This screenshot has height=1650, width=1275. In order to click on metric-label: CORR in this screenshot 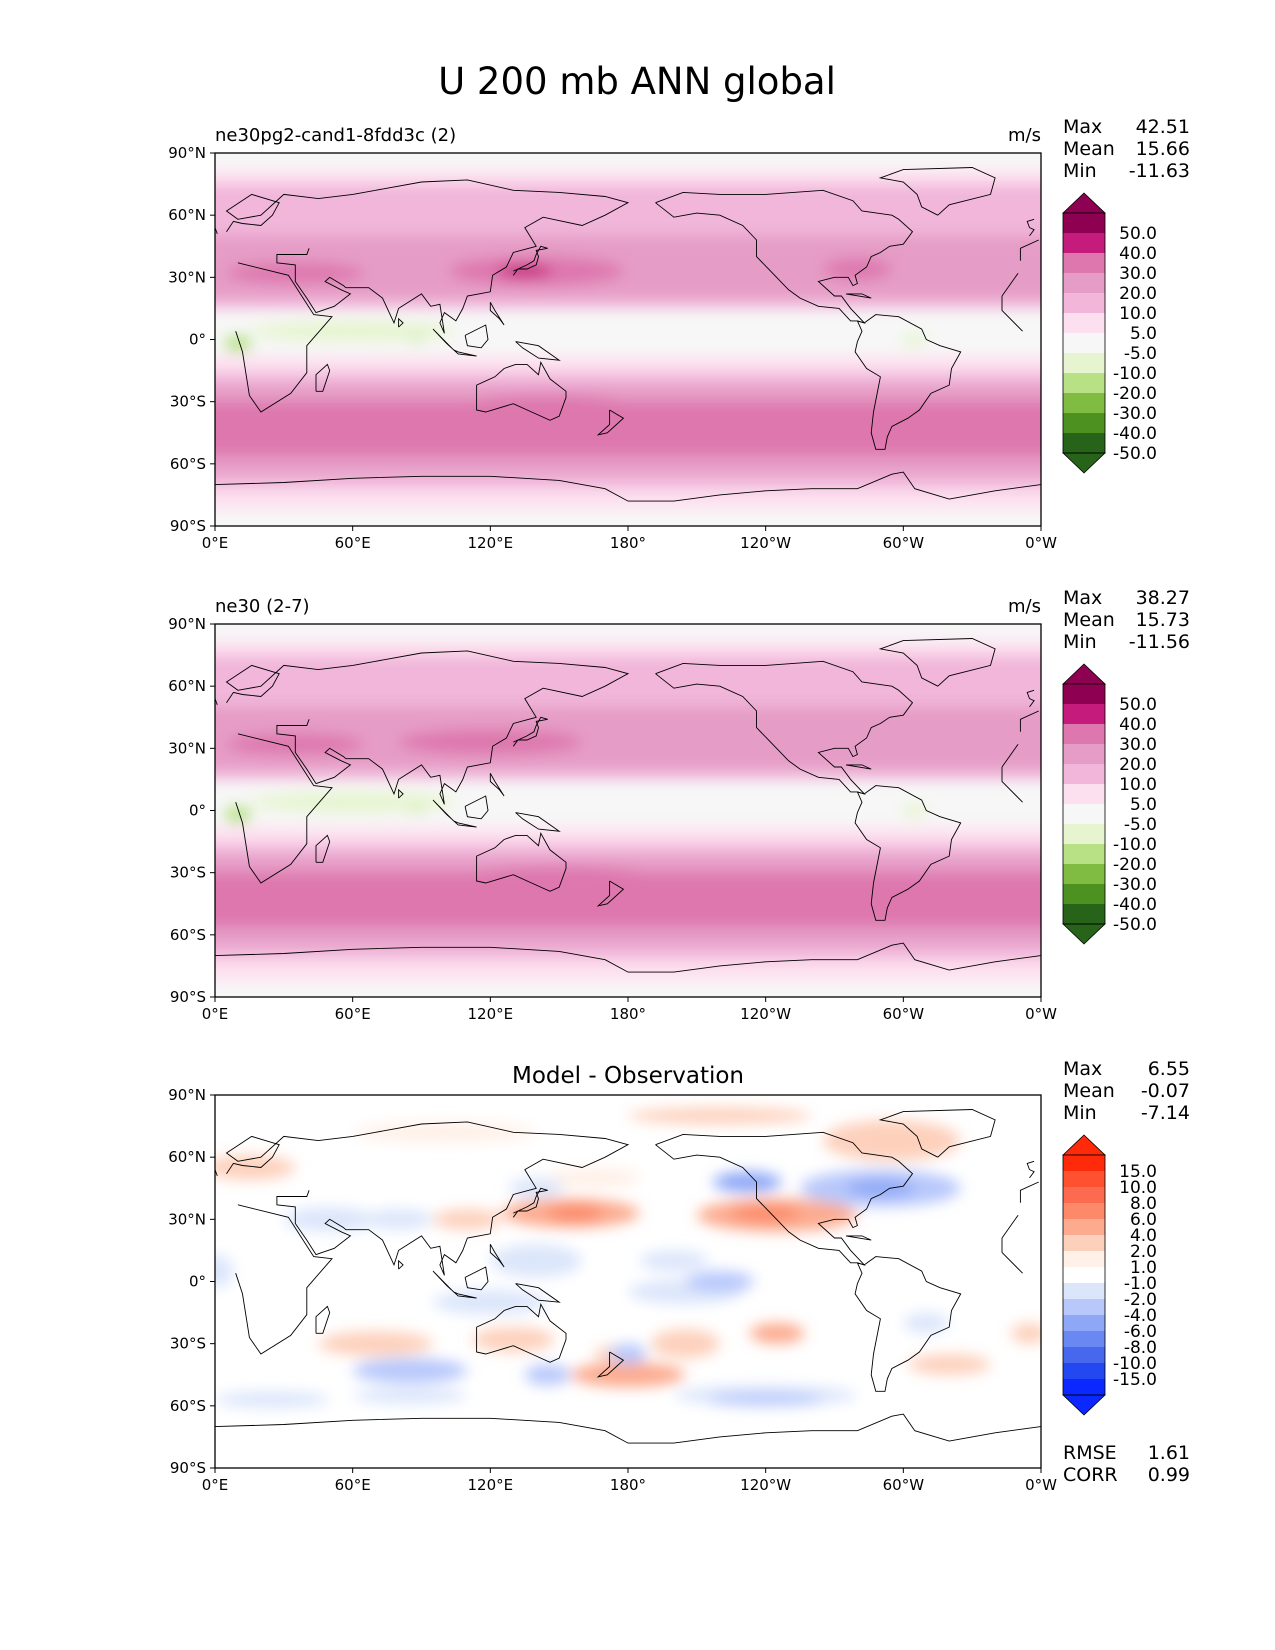, I will do `click(1090, 1475)`.